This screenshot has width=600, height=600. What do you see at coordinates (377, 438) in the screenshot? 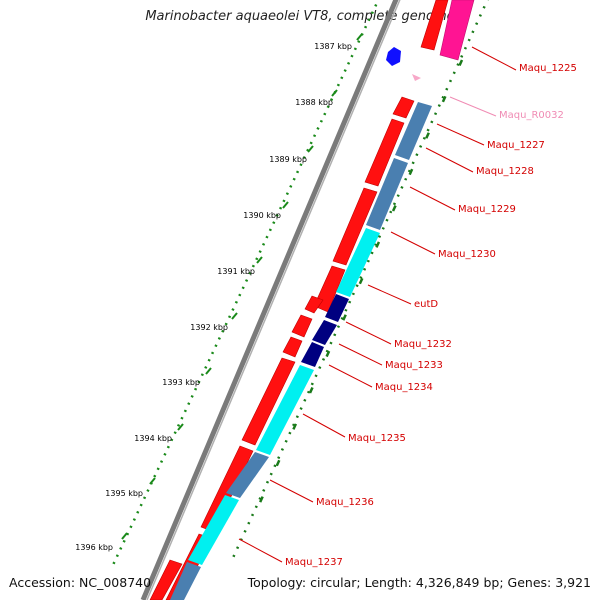
I see `gene-label-maqu-1235: Maqu_1235` at bounding box center [377, 438].